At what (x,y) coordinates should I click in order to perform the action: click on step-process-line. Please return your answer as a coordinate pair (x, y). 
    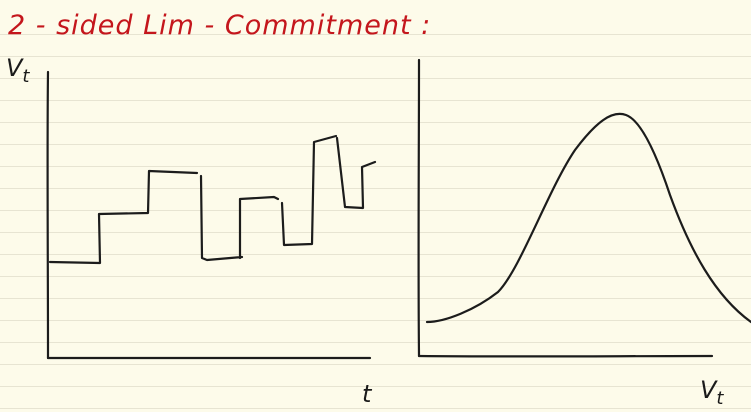
    Looking at the image, I should click on (212, 199).